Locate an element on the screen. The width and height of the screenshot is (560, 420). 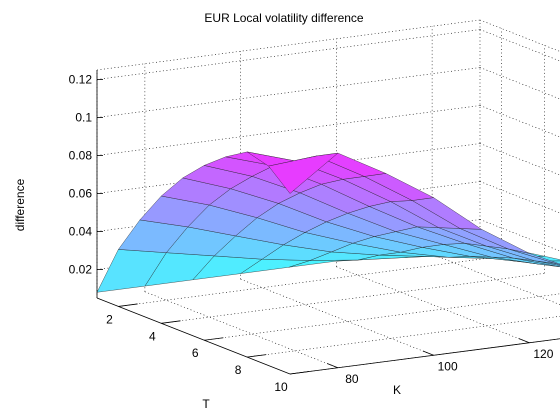
y-tick-label: 100 is located at coordinates (448, 366).